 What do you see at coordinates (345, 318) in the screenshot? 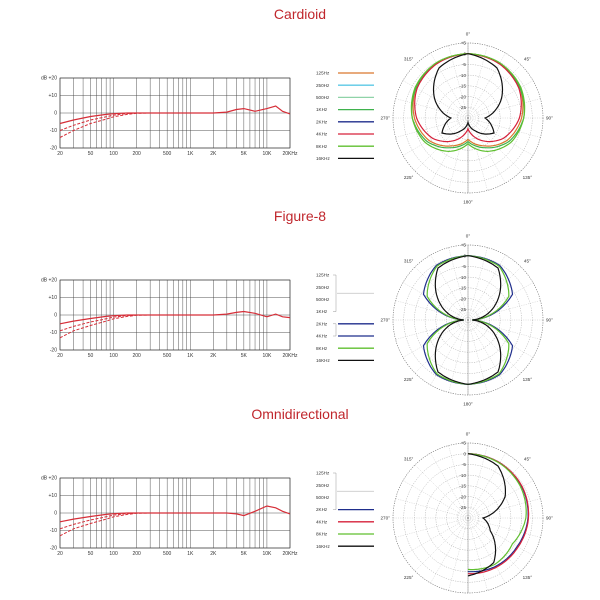
I see `frequency-legend: 125Hz 250Hz 500Hz 1KHz 2KHz 4KHz 8KHz 16KHz` at bounding box center [345, 318].